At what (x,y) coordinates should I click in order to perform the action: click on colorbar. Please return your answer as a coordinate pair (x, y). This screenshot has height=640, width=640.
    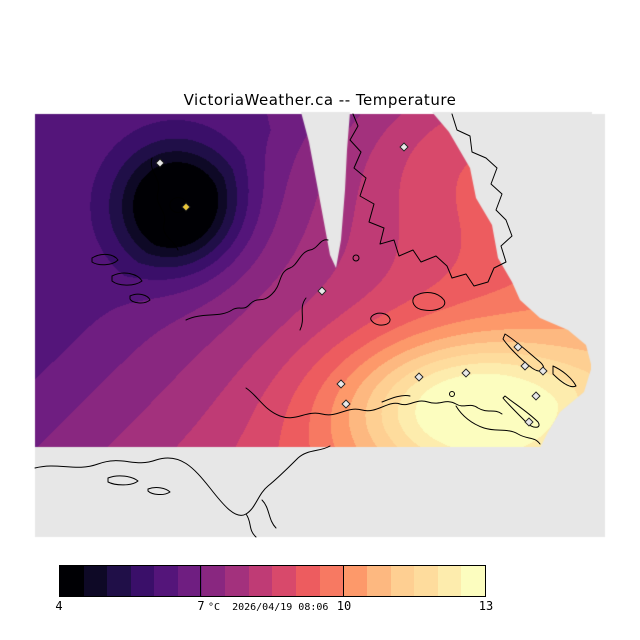
    Looking at the image, I should click on (272, 581).